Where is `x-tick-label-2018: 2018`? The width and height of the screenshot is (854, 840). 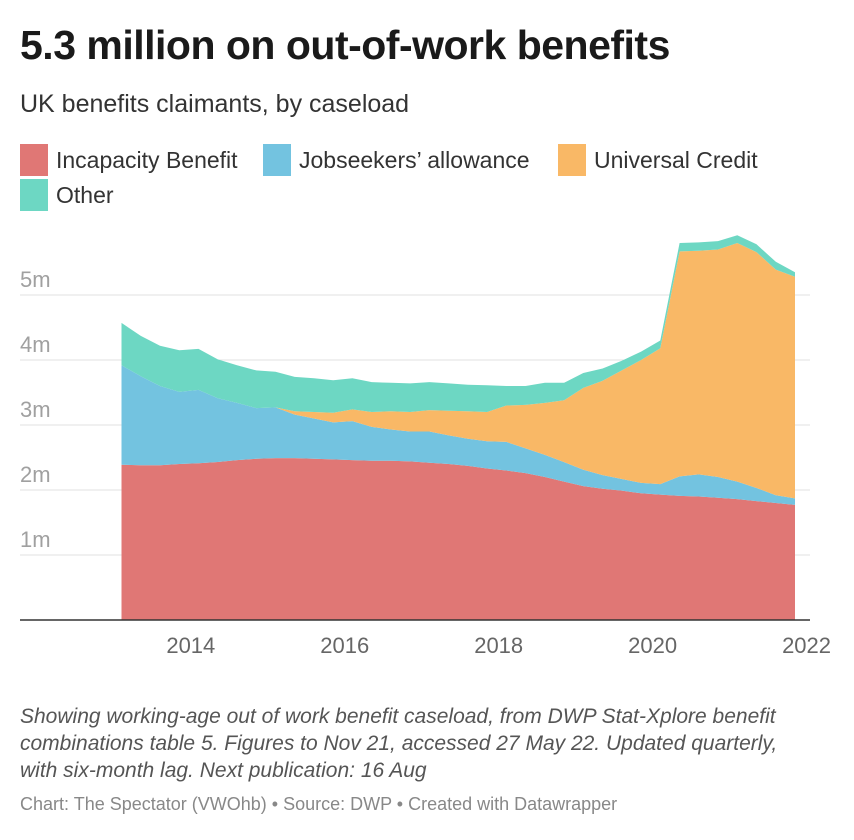
x-tick-label-2018: 2018 is located at coordinates (498, 645).